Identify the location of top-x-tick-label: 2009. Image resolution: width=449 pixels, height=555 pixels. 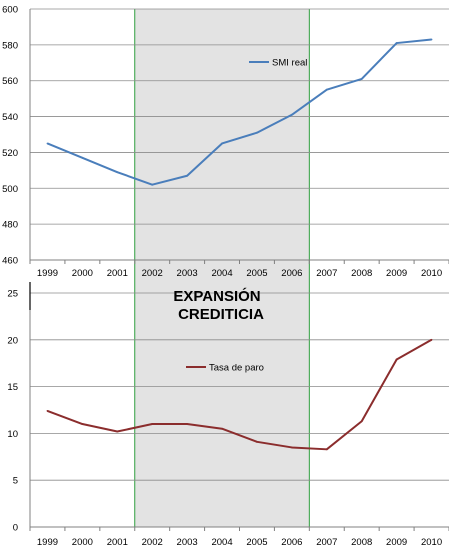
(396, 273).